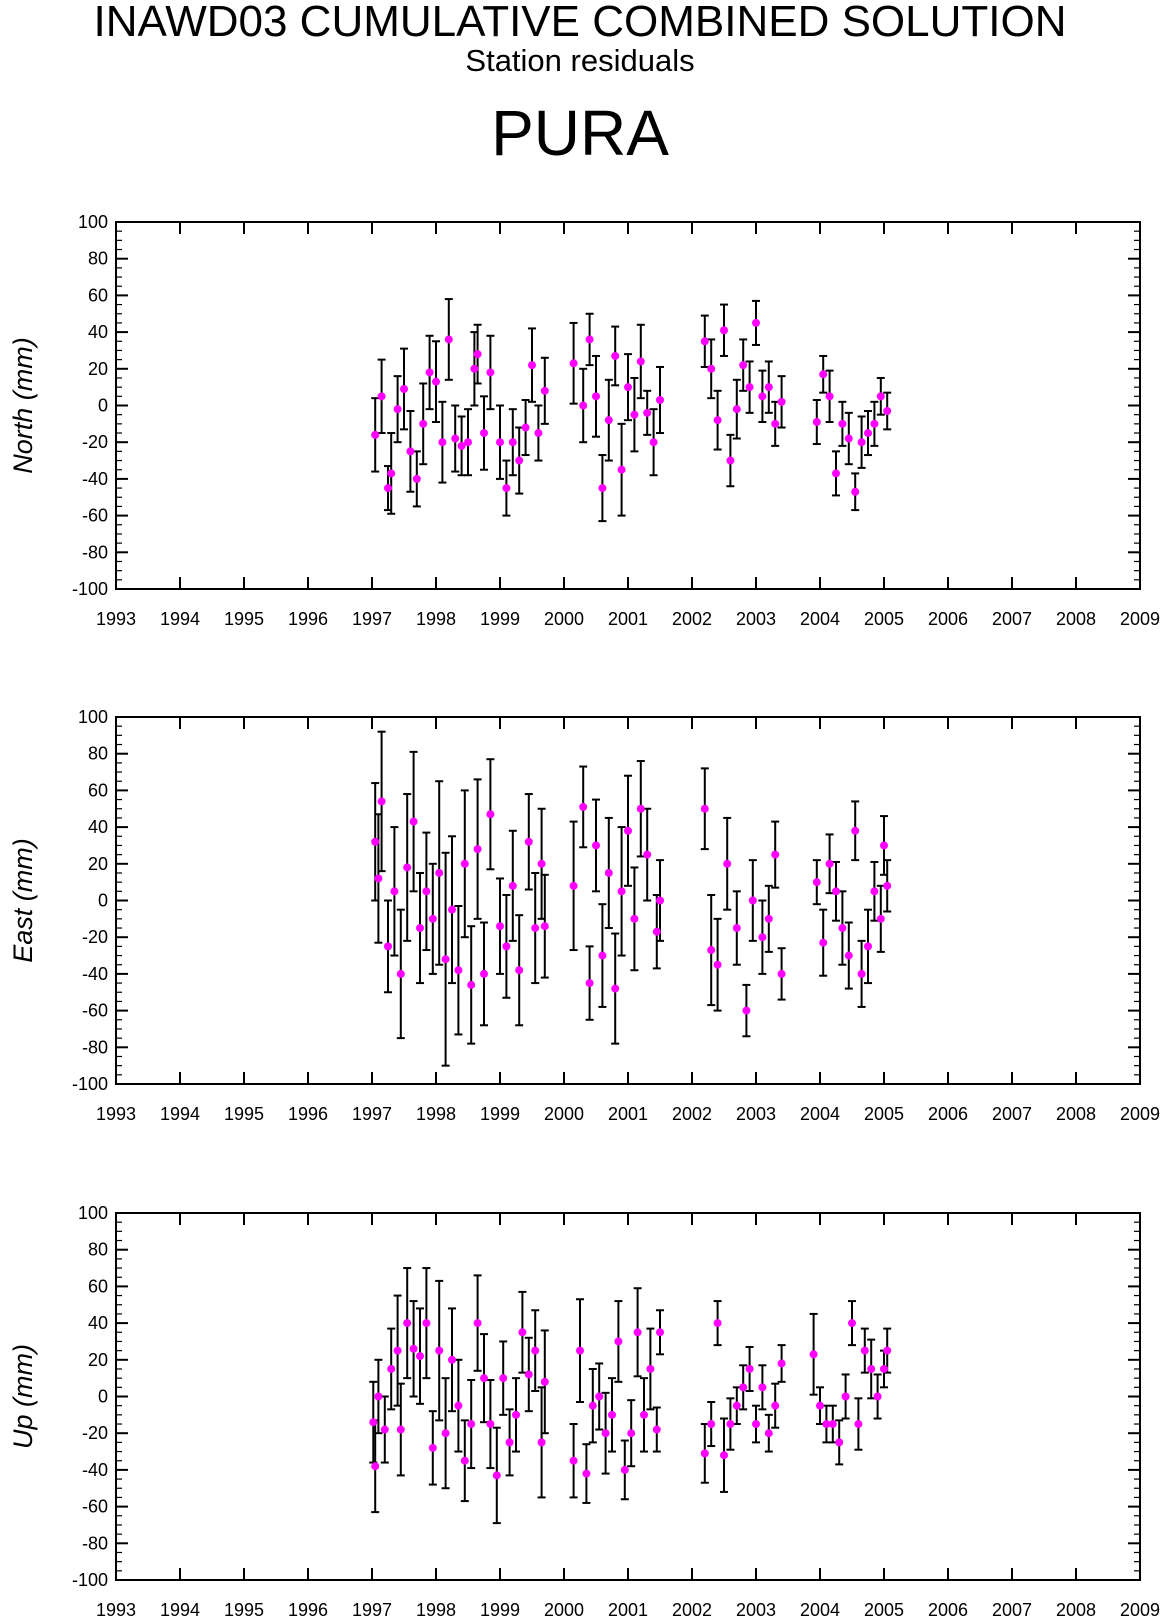 The image size is (1160, 1621). What do you see at coordinates (756, 1114) in the screenshot?
I see `east-x-tick-label: 2003` at bounding box center [756, 1114].